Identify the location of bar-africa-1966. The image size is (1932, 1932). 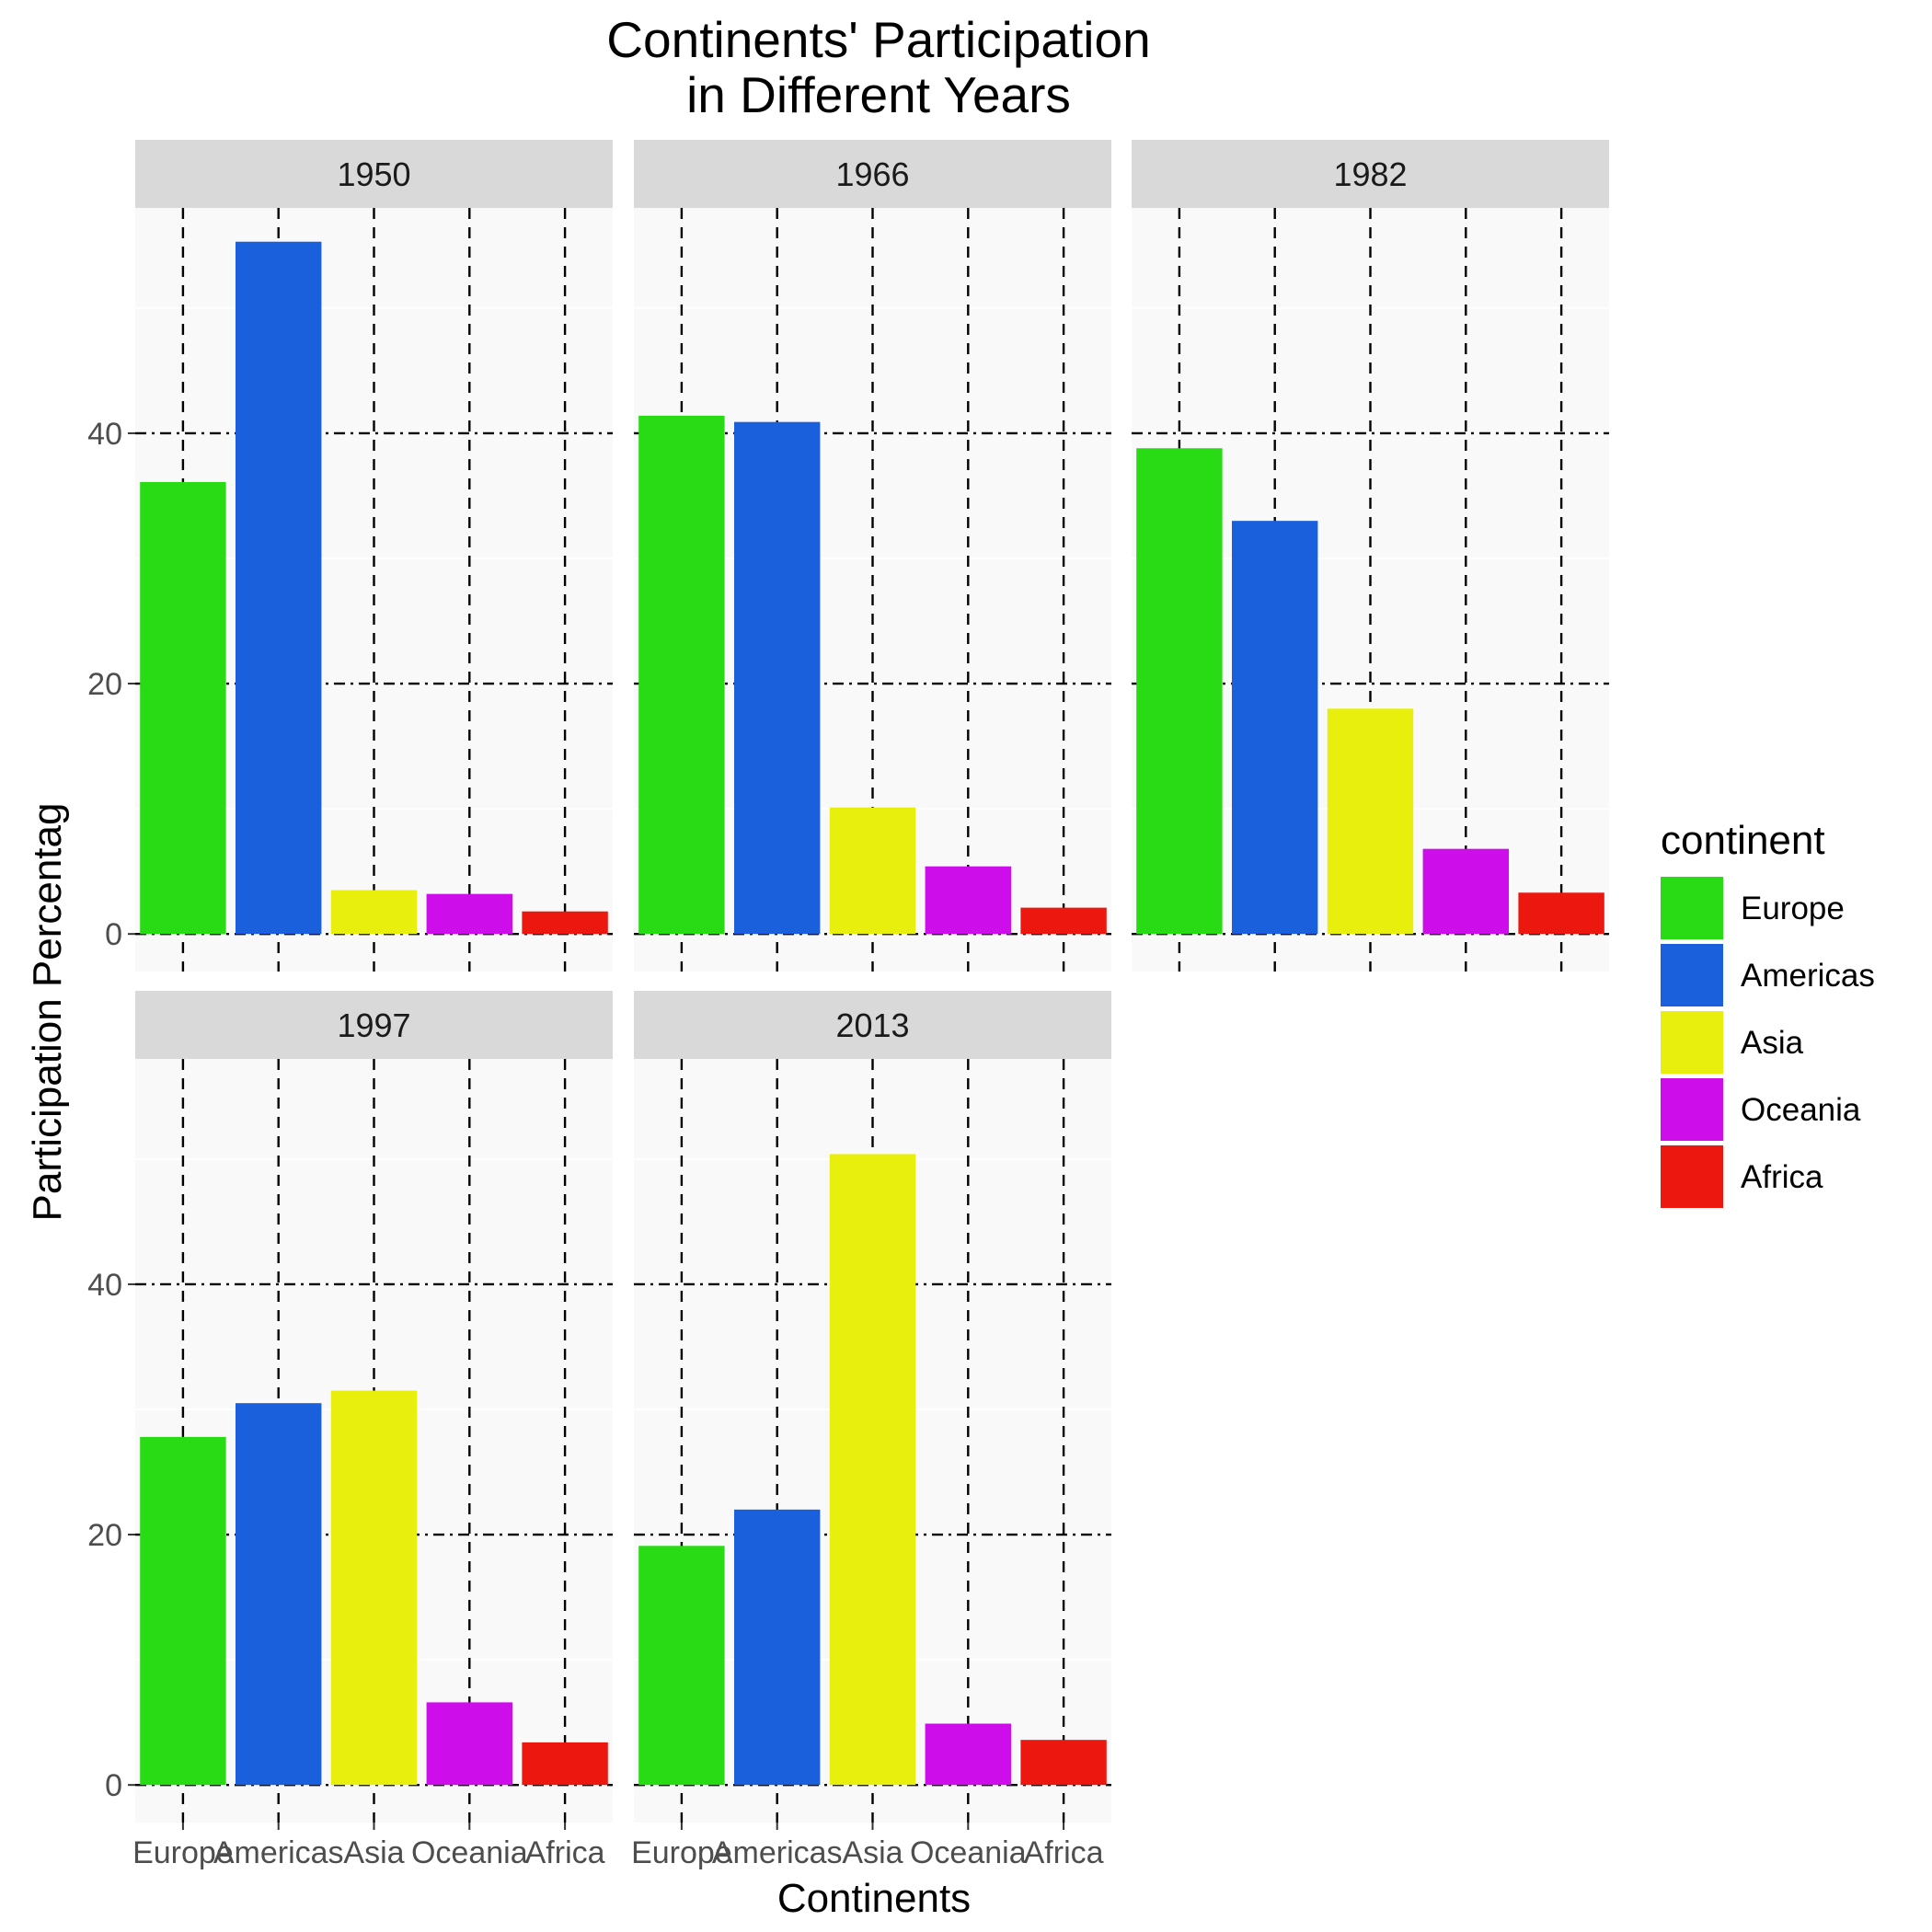
(1063, 921).